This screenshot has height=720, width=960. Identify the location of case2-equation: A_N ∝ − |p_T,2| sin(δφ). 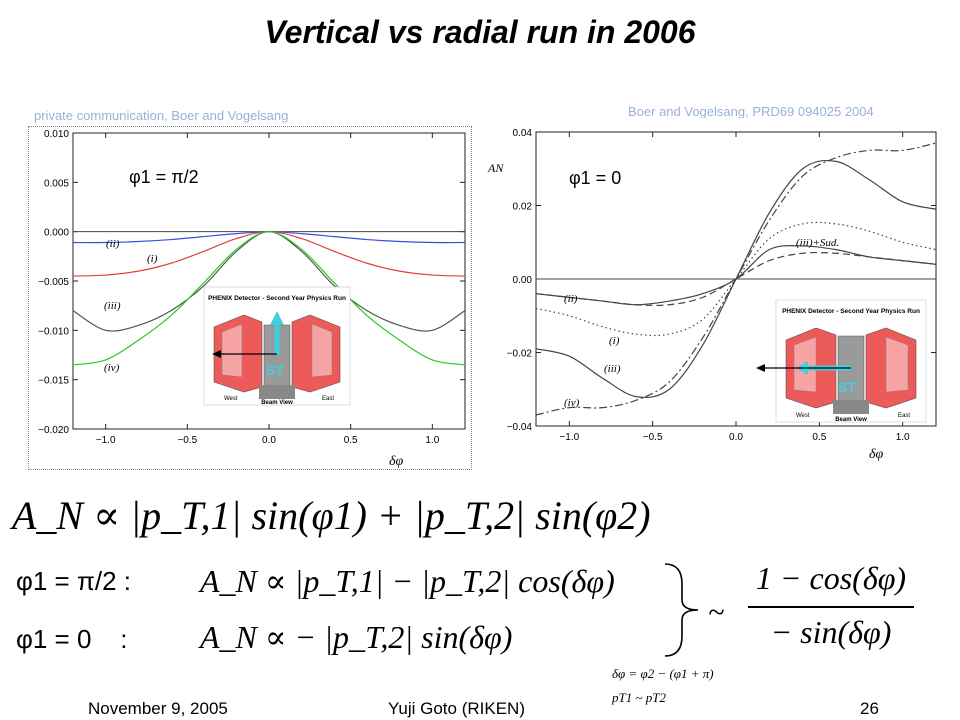
(356, 637).